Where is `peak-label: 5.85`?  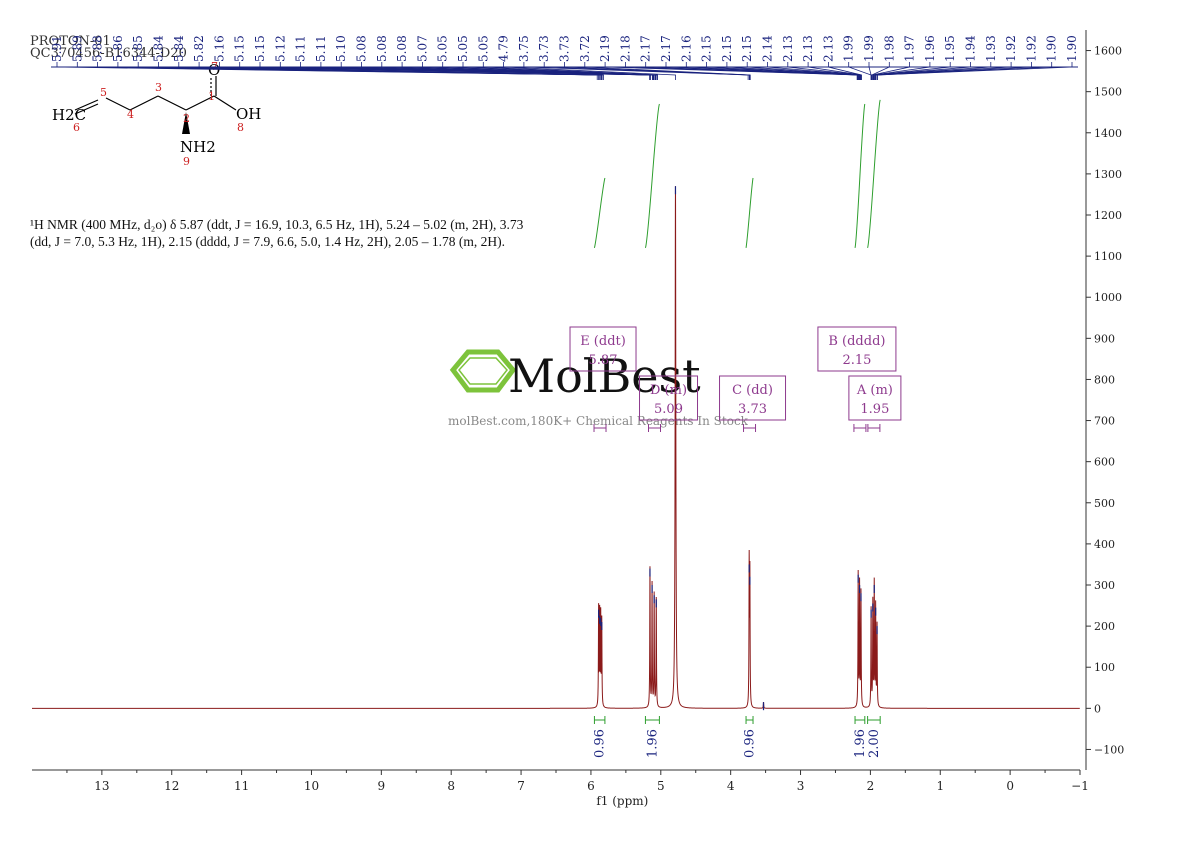
peak-label: 5.85 is located at coordinates (138, 48).